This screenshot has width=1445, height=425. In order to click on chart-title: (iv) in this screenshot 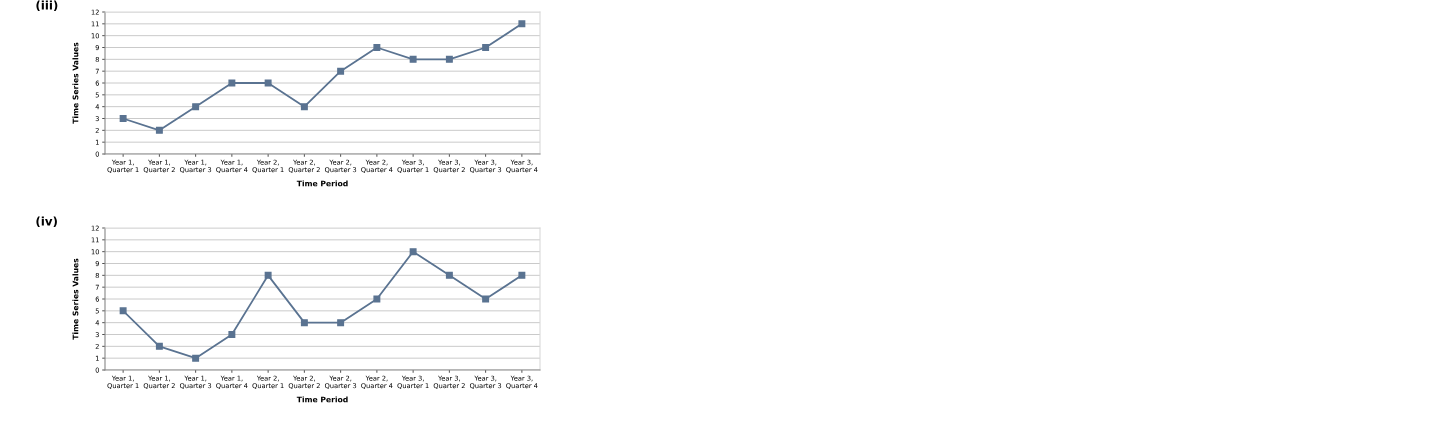, I will do `click(46, 222)`.